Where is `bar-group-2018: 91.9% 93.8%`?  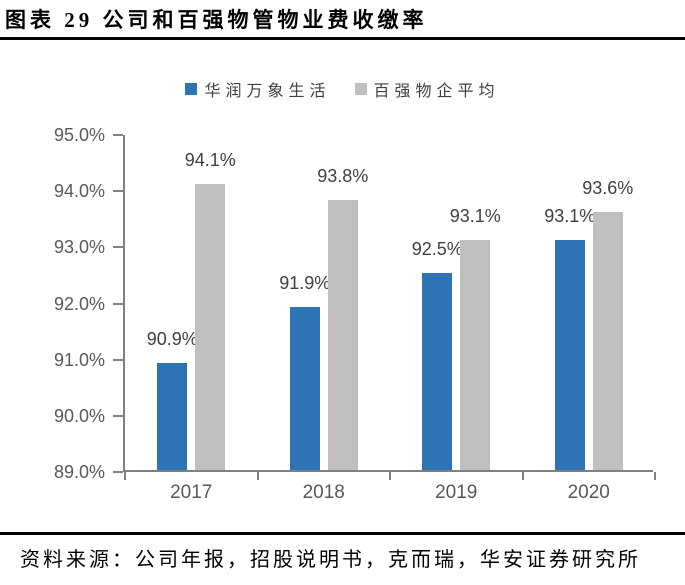 bar-group-2018: 91.9% 93.8% is located at coordinates (324, 302).